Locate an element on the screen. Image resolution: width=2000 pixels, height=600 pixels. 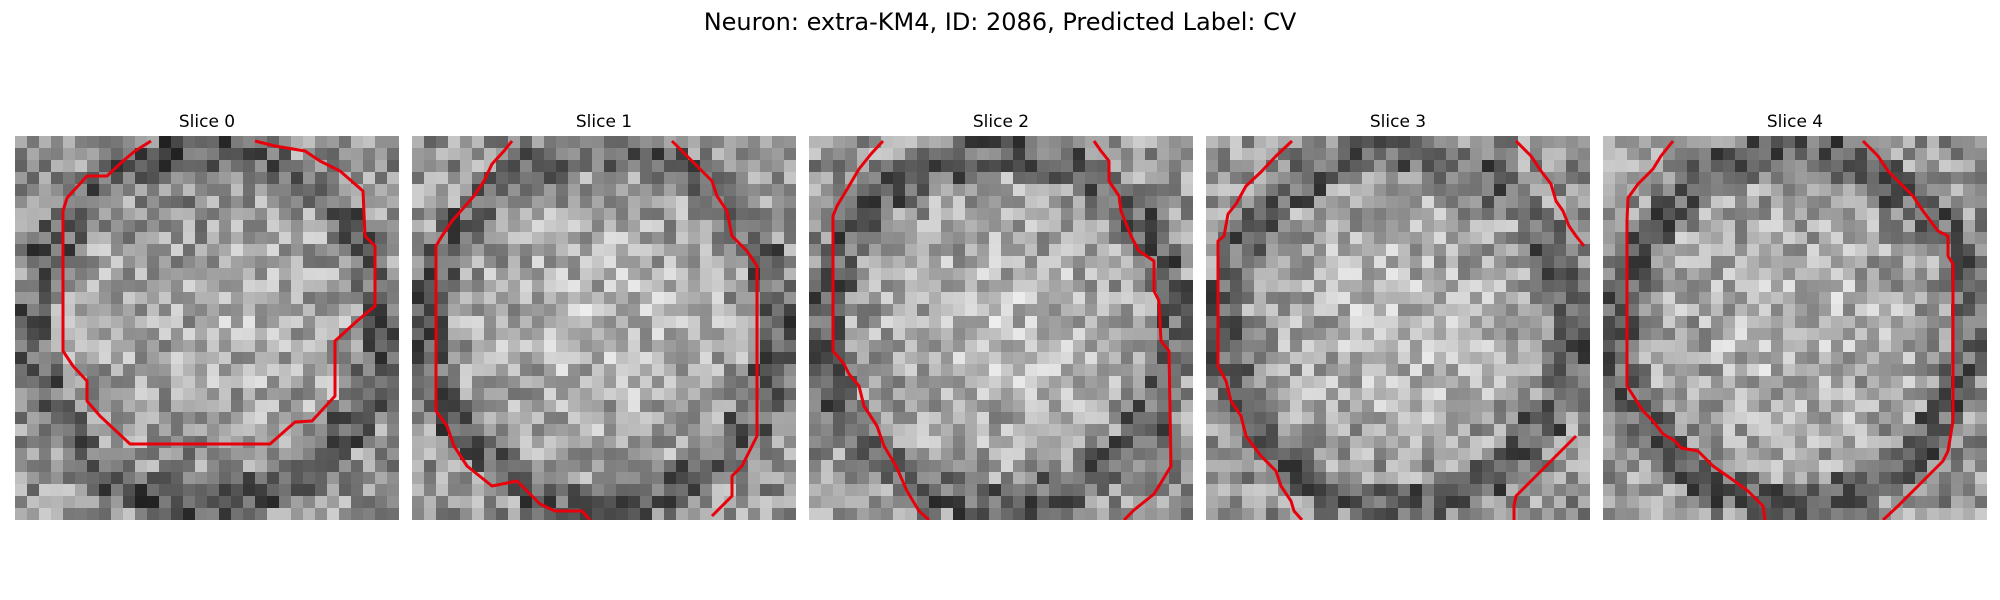
slice-panel-1: Slice 1 is located at coordinates (604, 314).